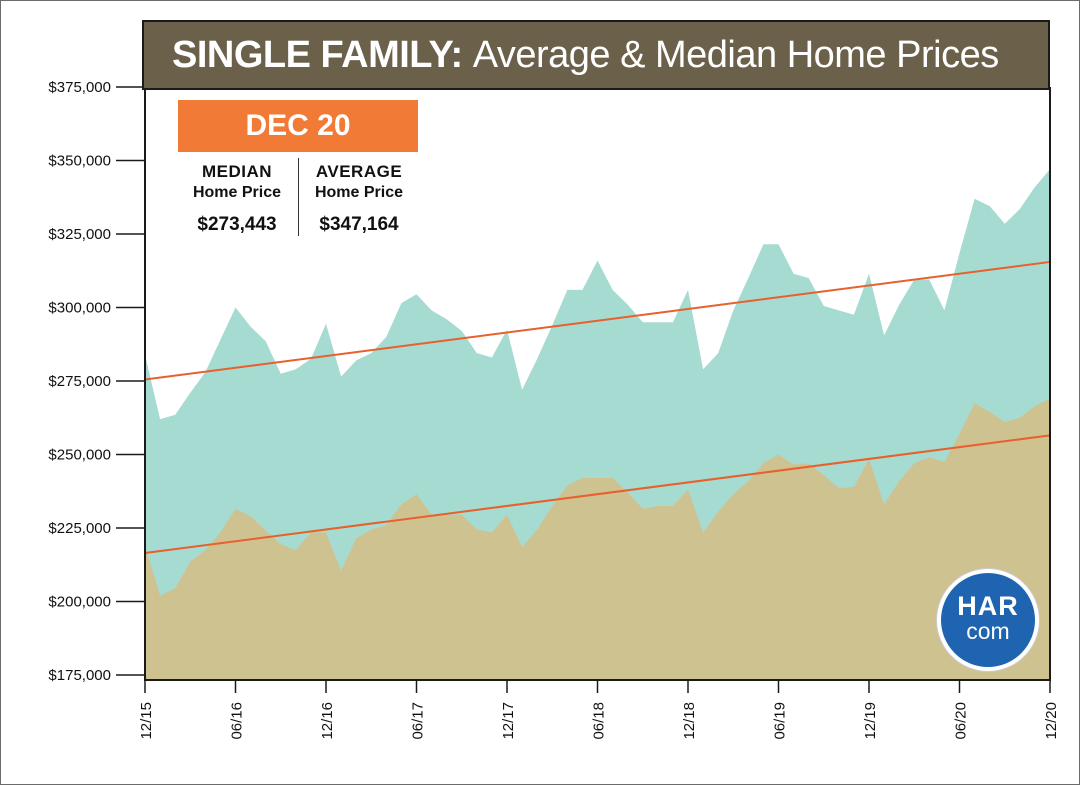 This screenshot has width=1080, height=785. I want to click on title-sub: Average & Median Home Prices, so click(736, 54).